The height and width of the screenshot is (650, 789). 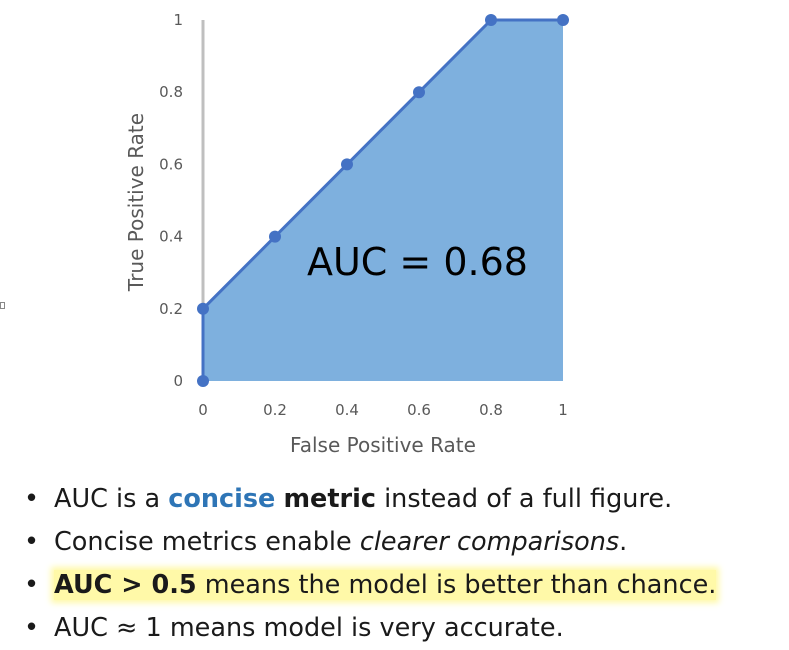 What do you see at coordinates (171, 237) in the screenshot?
I see `y-tick-label: 0.4` at bounding box center [171, 237].